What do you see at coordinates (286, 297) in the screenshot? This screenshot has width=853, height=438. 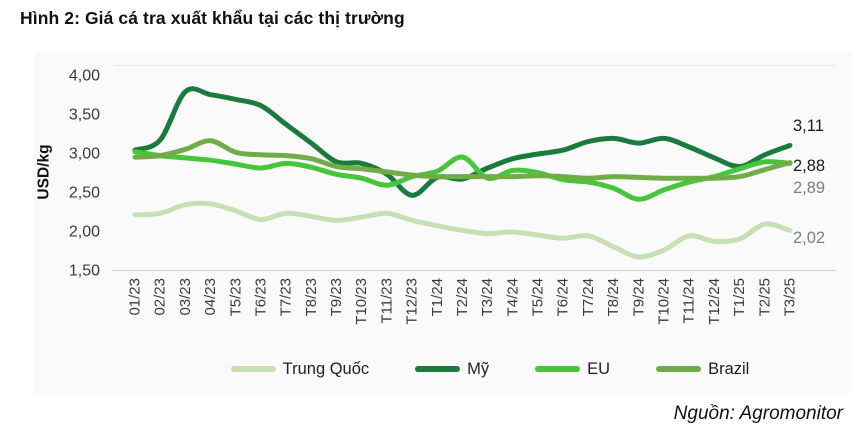 I see `x-tick-label: T7/23` at bounding box center [286, 297].